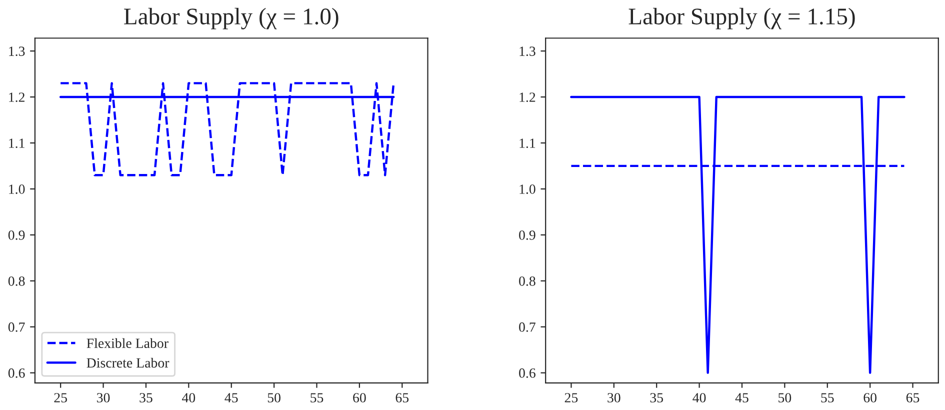 The width and height of the screenshot is (945, 410). Describe the element at coordinates (127, 343) in the screenshot. I see `legend-label: Flexible Labor` at that location.